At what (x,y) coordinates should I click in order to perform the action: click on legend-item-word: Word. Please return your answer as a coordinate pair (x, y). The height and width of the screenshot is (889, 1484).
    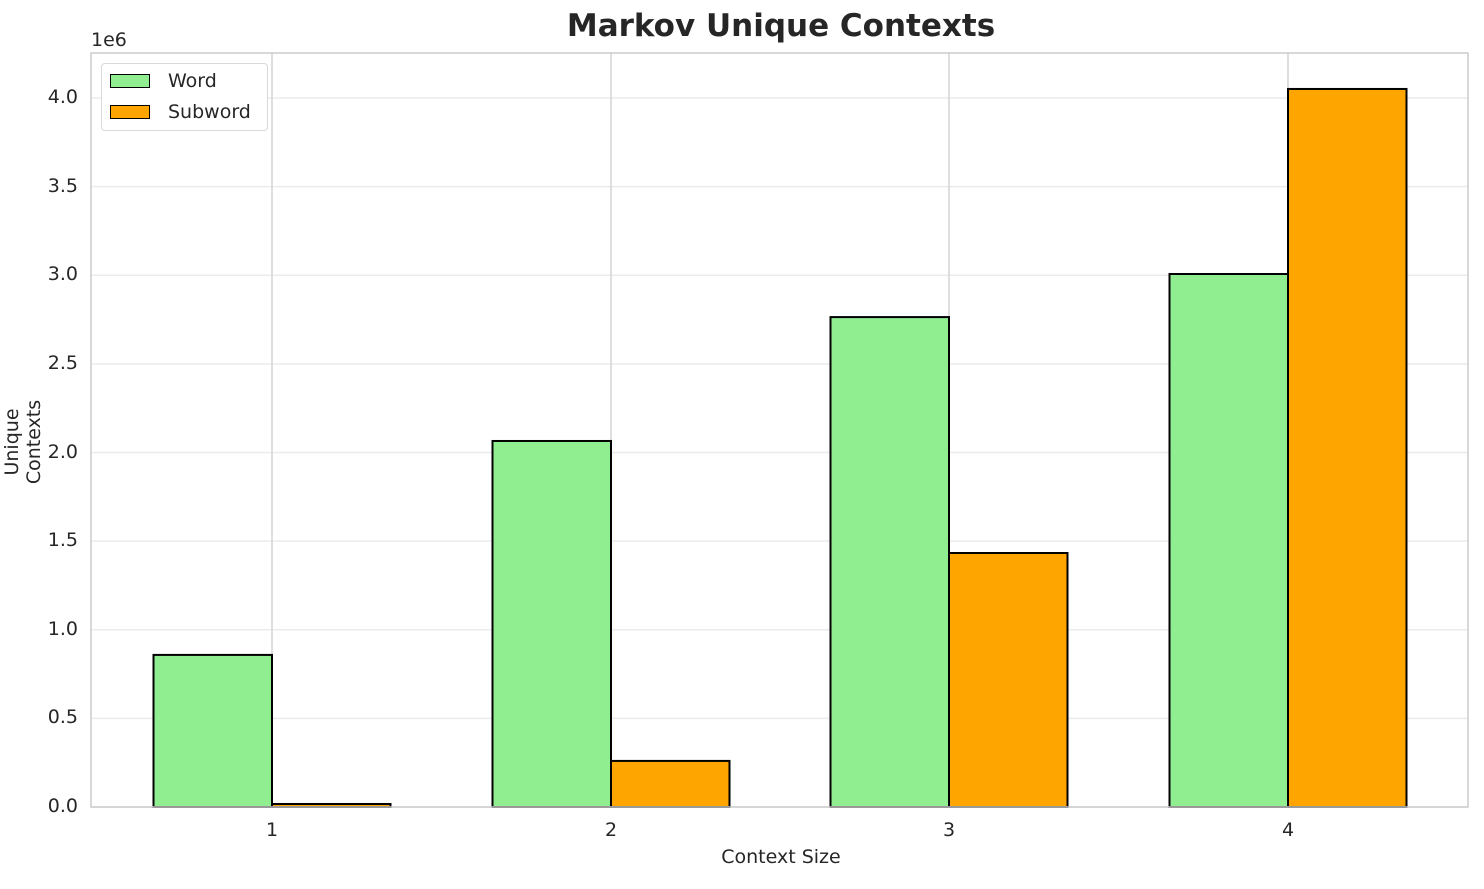
    Looking at the image, I should click on (163, 81).